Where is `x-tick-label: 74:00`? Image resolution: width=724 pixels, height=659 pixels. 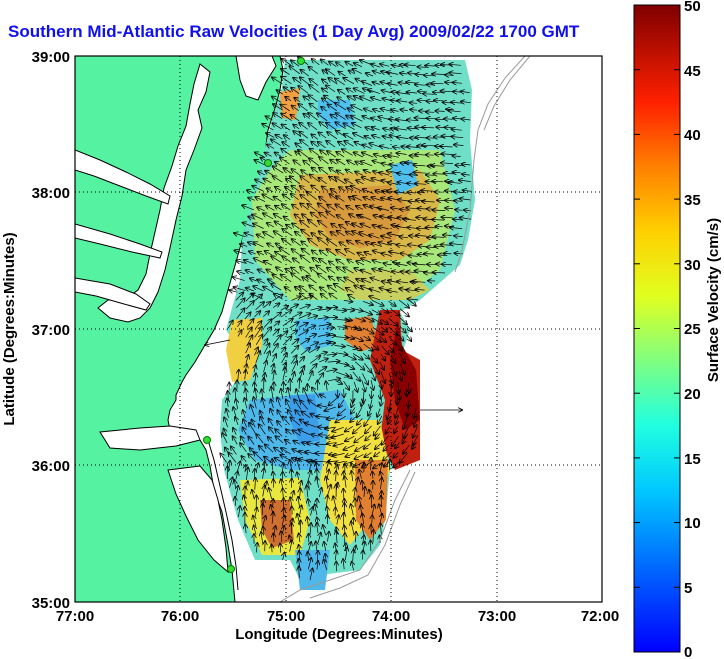 x-tick-label: 74:00 is located at coordinates (391, 616).